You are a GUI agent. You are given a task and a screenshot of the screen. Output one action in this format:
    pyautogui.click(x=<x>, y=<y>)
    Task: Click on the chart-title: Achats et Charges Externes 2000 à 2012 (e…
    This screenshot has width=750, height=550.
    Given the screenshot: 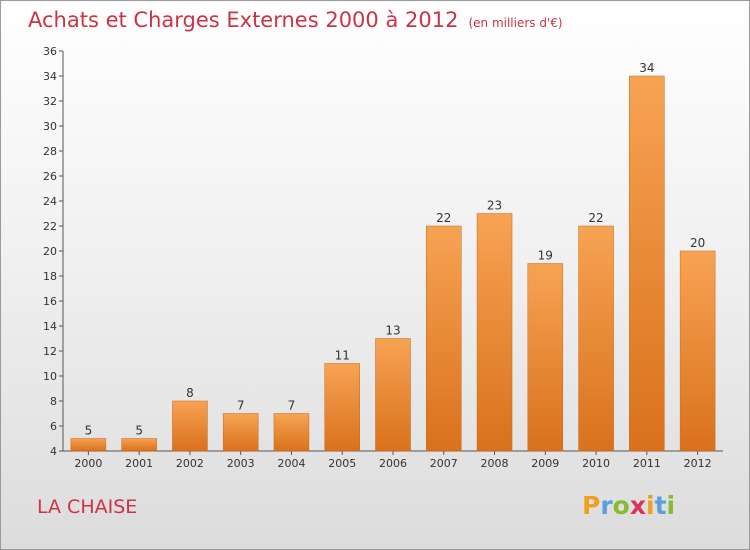 What is the action you would take?
    pyautogui.click(x=295, y=20)
    